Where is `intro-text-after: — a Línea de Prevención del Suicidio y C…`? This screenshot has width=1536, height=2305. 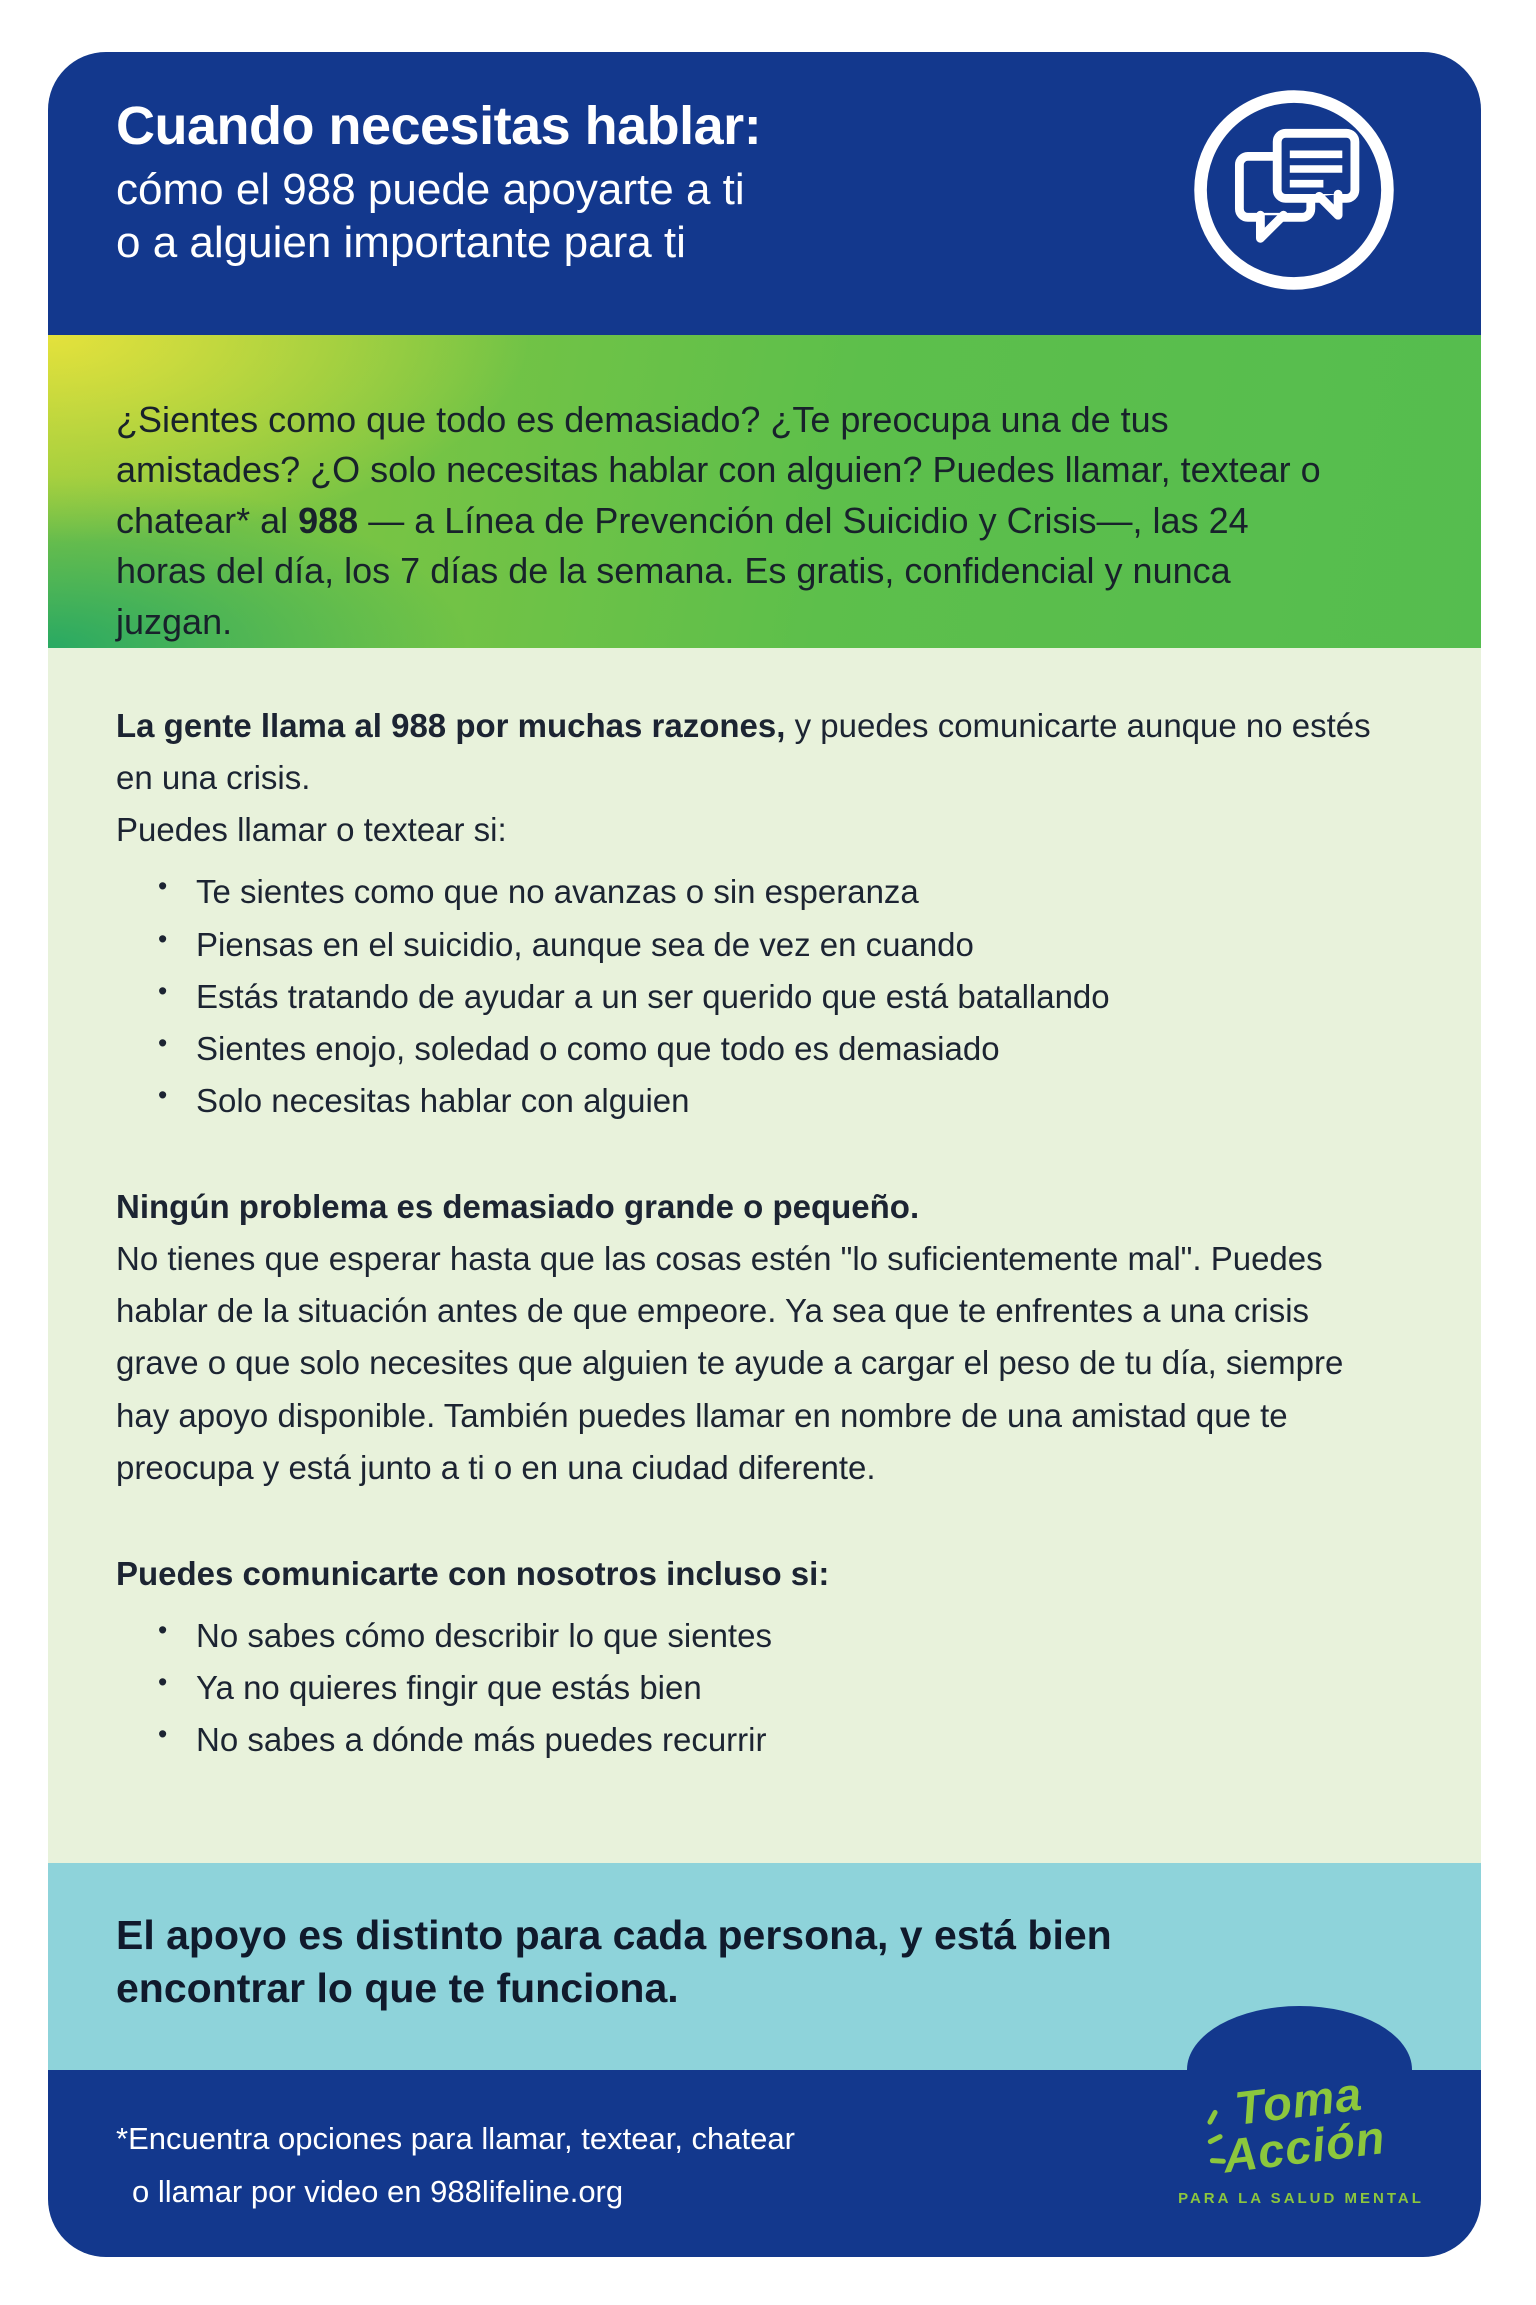
intro-text-after: — a Línea de Prevención del Suicidio y C… is located at coordinates (682, 570).